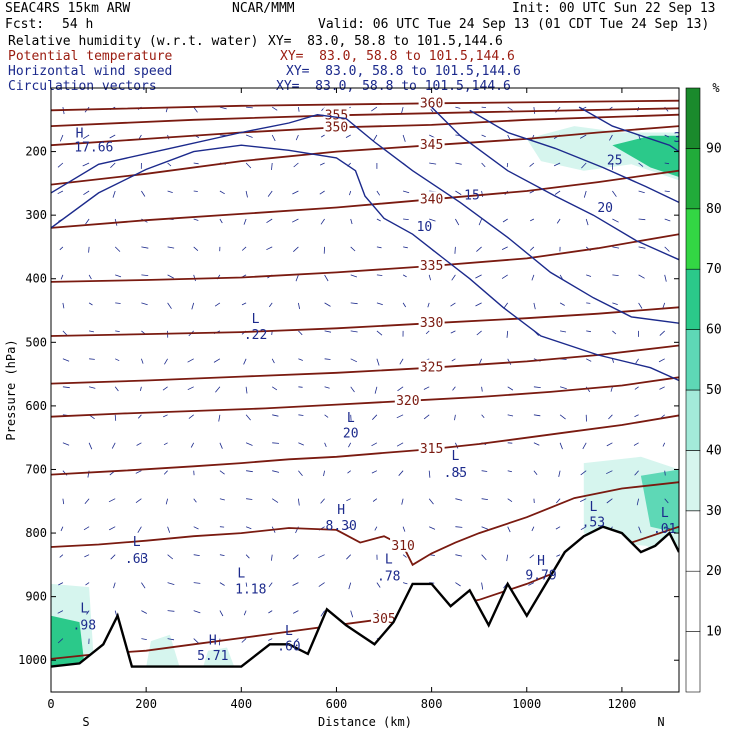 The width and height of the screenshot is (740, 740). What do you see at coordinates (681, 138) in the screenshot?
I see `wind-contour-label: 30` at bounding box center [681, 138].